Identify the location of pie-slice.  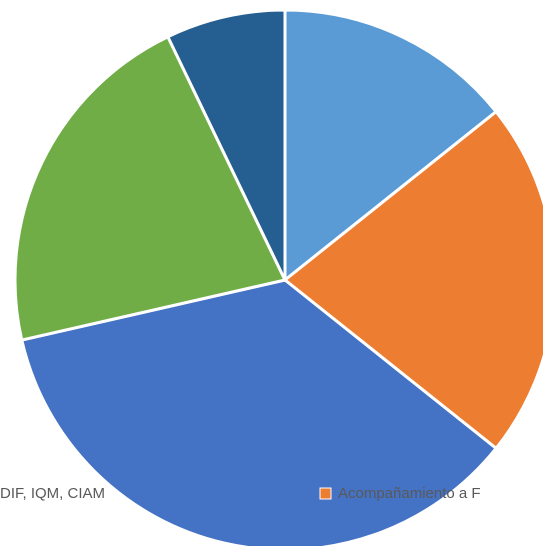
(226, 145).